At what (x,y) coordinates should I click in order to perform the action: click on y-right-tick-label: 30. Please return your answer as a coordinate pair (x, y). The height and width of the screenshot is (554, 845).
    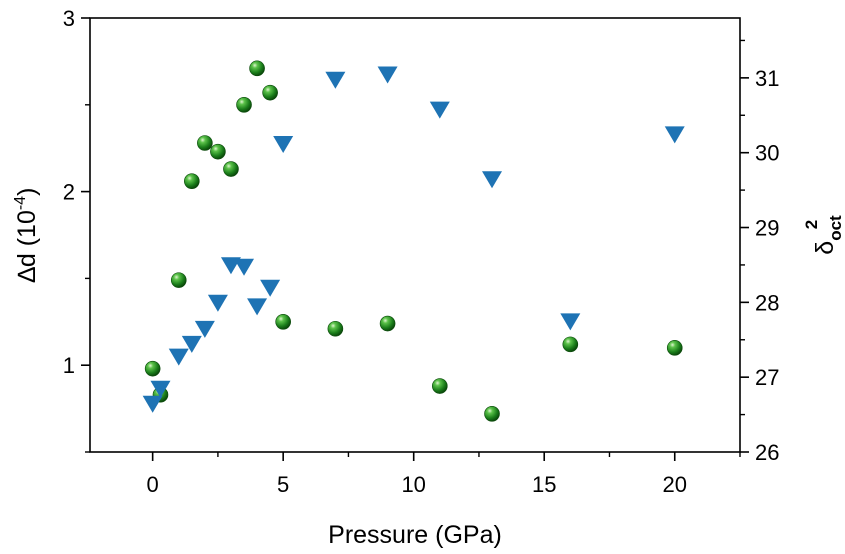
    Looking at the image, I should click on (767, 153).